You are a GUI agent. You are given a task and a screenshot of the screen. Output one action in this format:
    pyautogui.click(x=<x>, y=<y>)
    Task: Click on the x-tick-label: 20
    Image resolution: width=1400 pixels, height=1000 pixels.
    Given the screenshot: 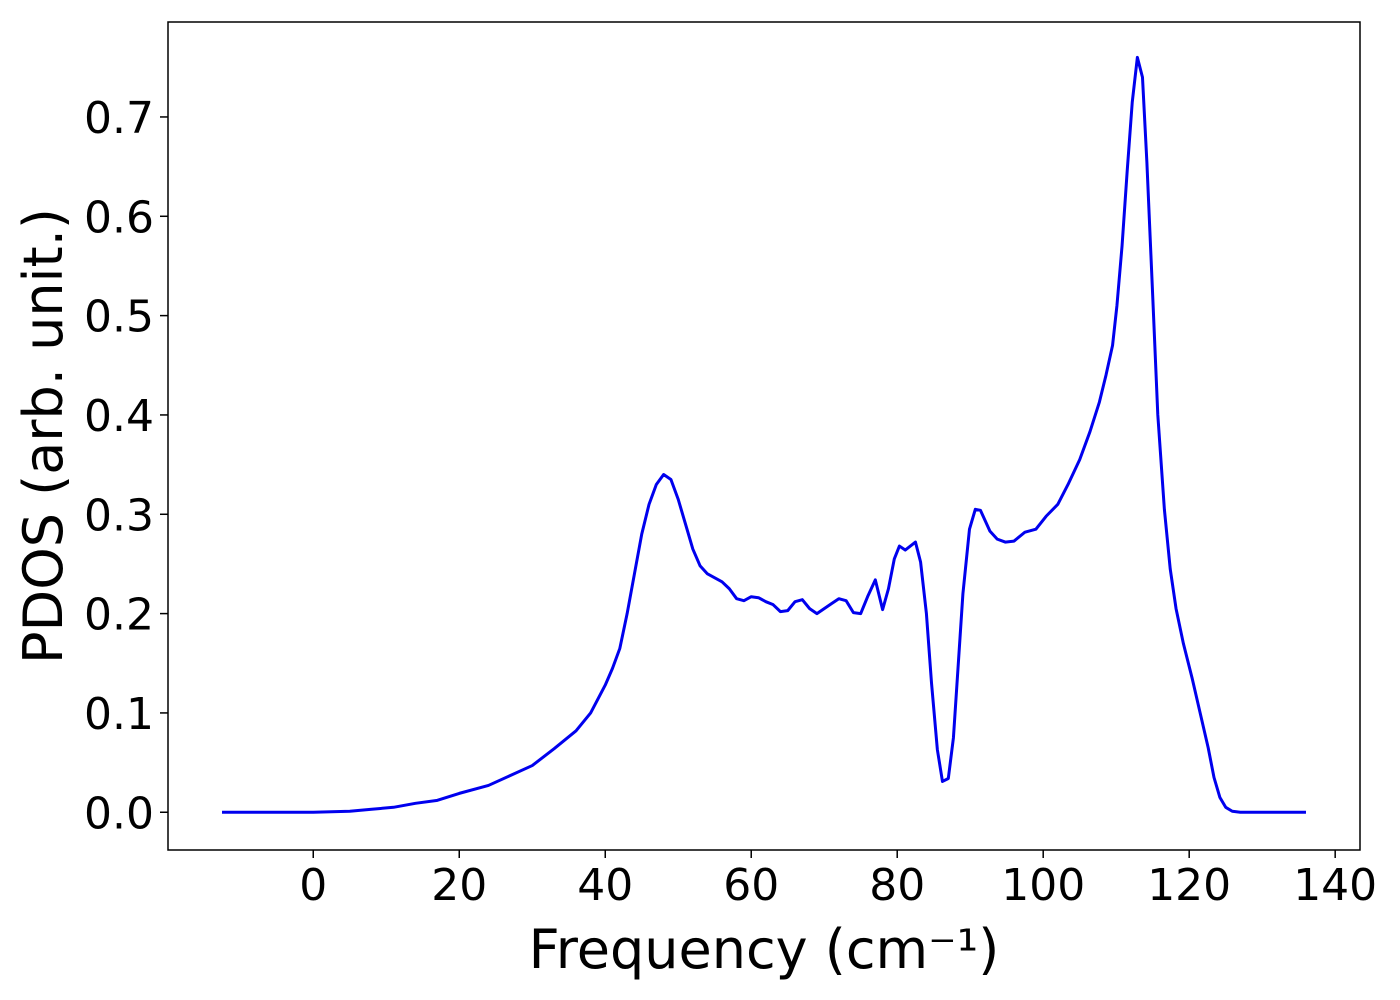 What is the action you would take?
    pyautogui.click(x=459, y=885)
    